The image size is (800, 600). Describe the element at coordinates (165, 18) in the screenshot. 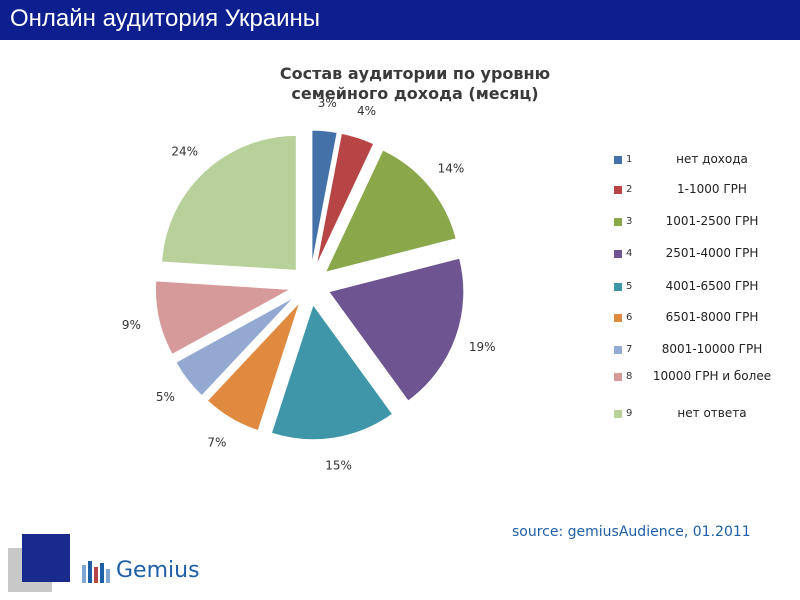

I see `page-title: Онлайн аудитория Украины` at that location.